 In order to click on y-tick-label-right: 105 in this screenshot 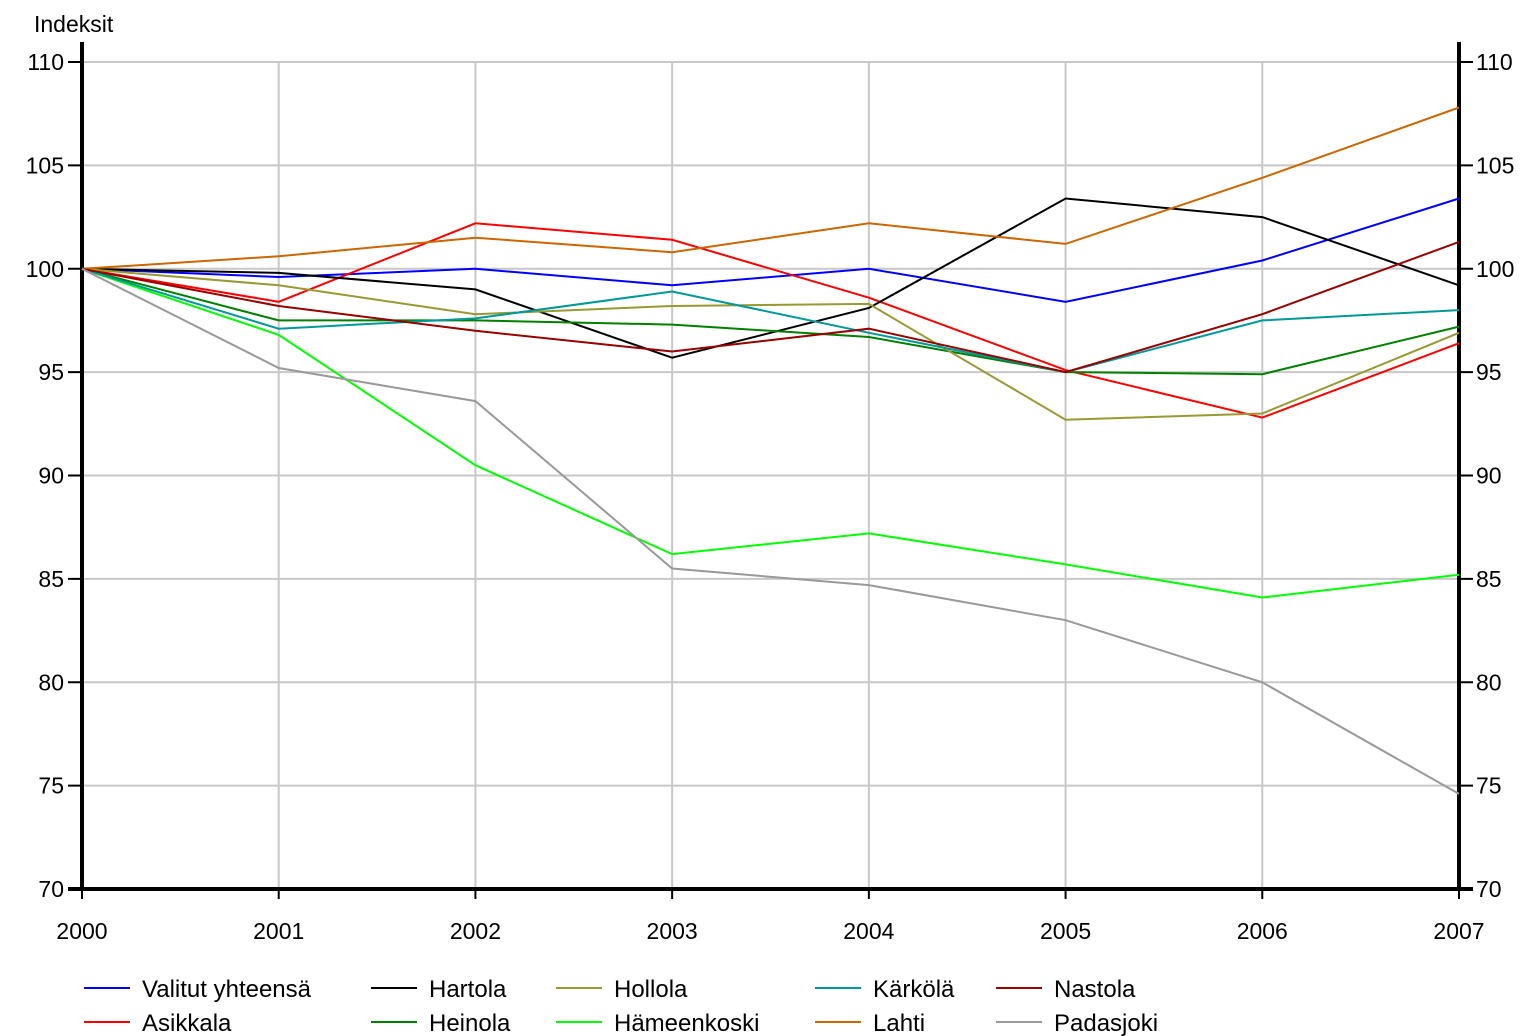, I will do `click(1495, 165)`.